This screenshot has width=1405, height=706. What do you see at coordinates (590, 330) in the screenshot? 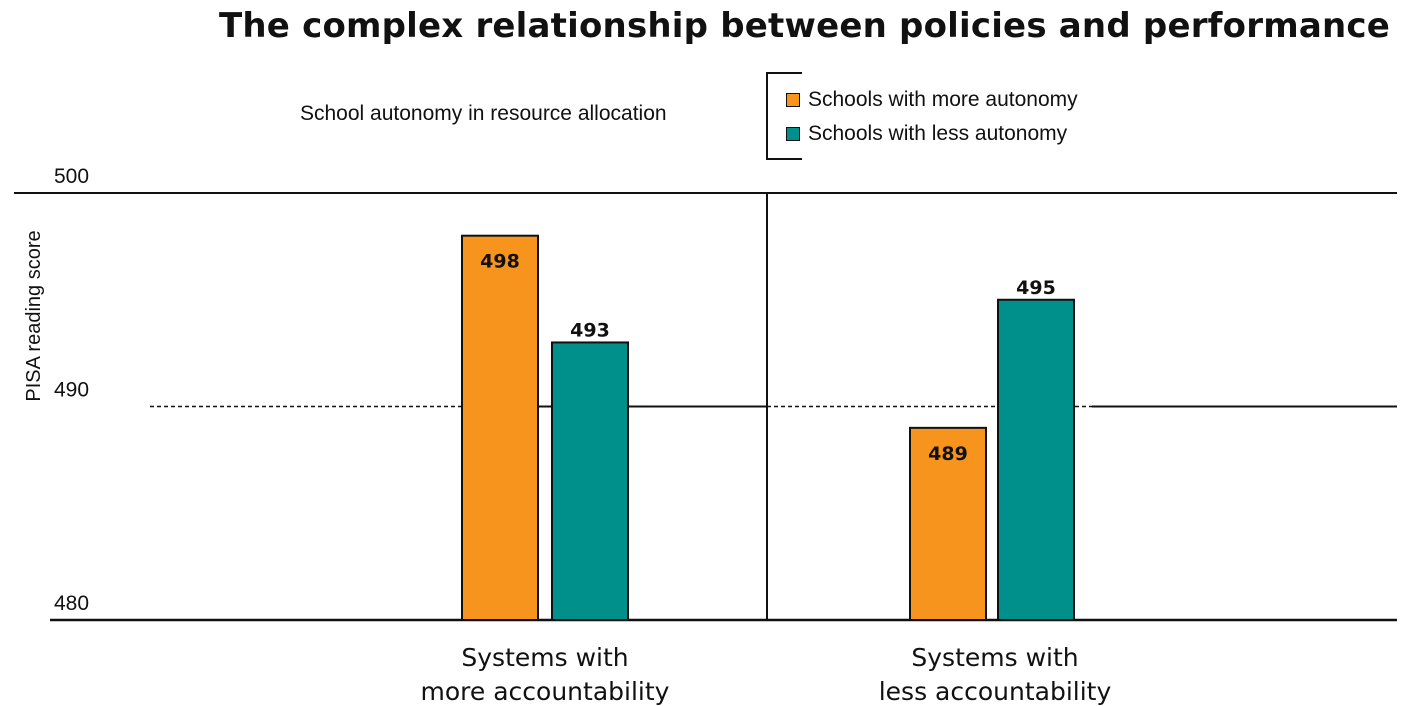
I see `data-label: 493` at bounding box center [590, 330].